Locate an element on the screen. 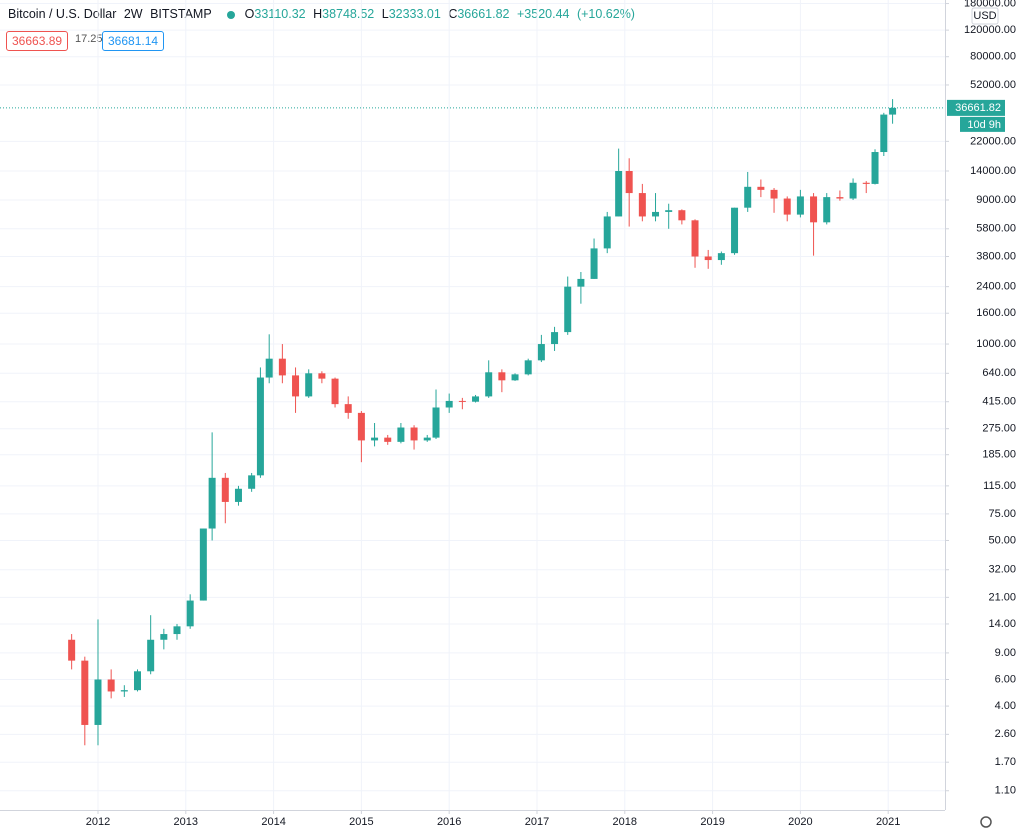 This screenshot has height=835, width=1024. interval: 2W is located at coordinates (133, 14).